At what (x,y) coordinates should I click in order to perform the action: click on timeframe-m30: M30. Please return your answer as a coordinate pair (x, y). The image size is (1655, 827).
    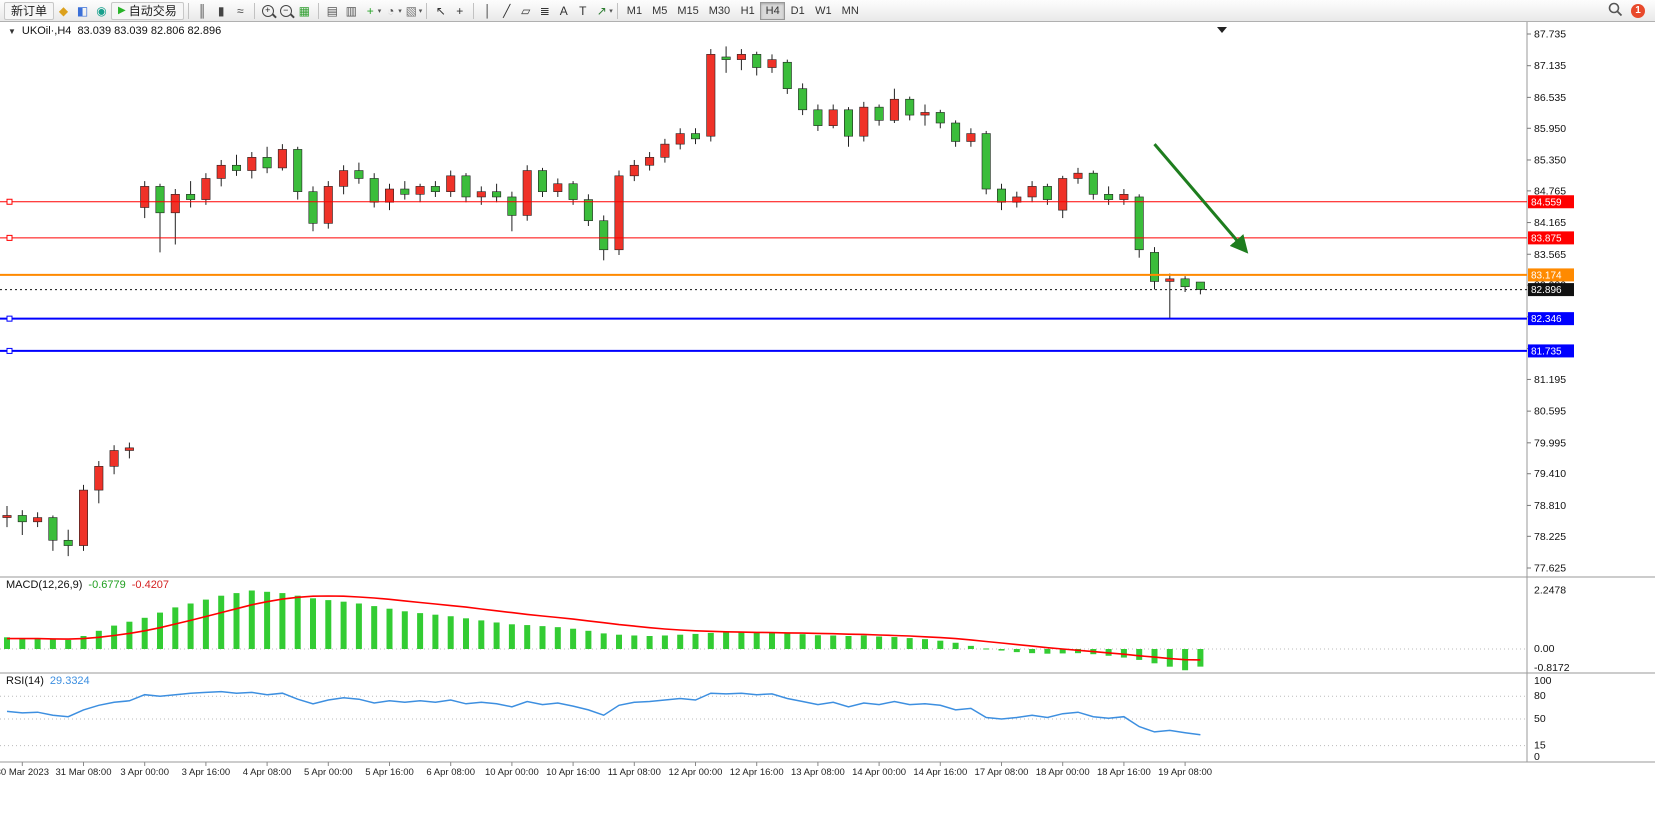
    Looking at the image, I should click on (719, 10).